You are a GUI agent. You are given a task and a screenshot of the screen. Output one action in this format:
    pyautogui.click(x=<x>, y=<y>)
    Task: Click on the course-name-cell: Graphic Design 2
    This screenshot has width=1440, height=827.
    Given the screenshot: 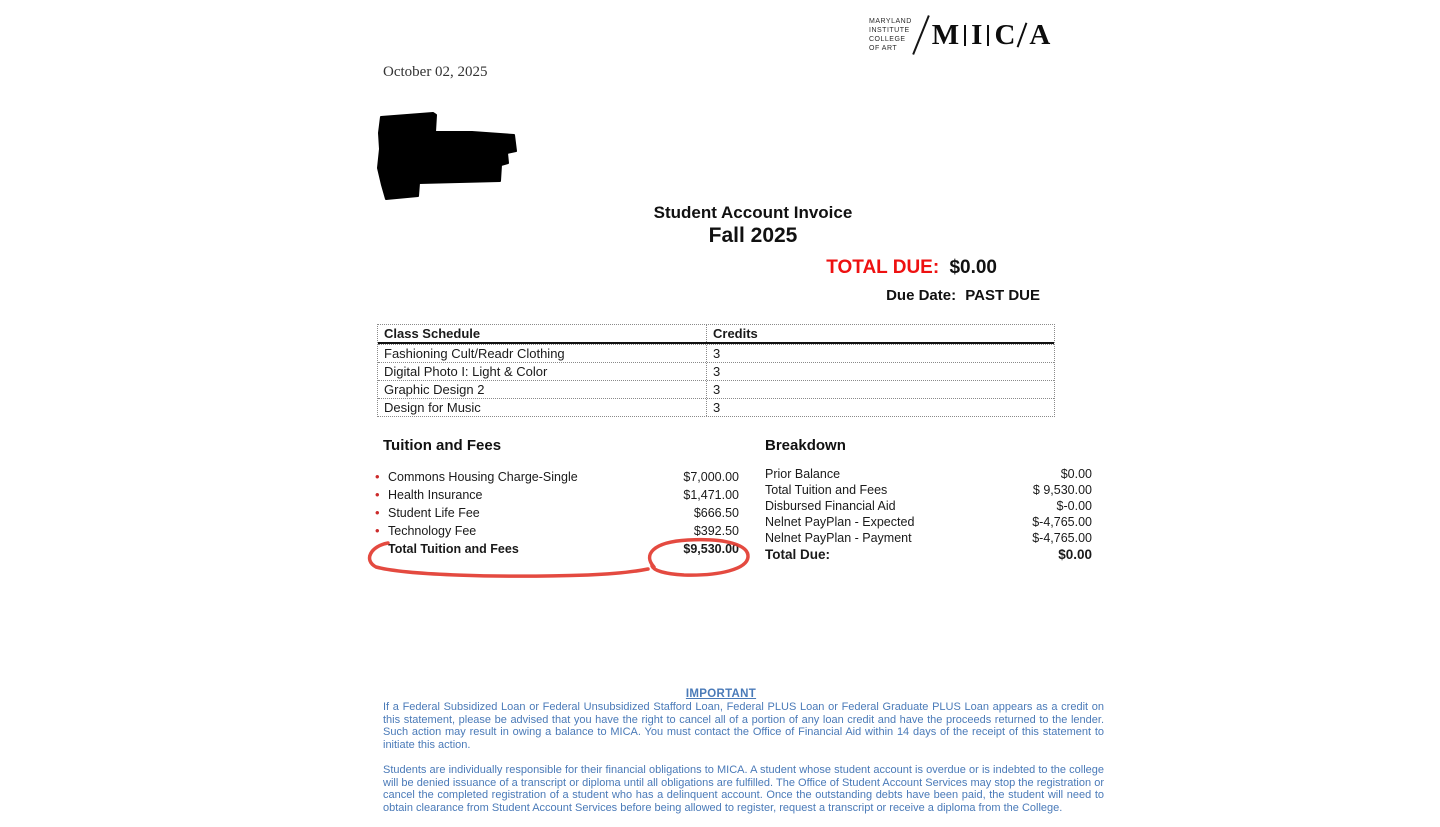 What is the action you would take?
    pyautogui.click(x=434, y=389)
    